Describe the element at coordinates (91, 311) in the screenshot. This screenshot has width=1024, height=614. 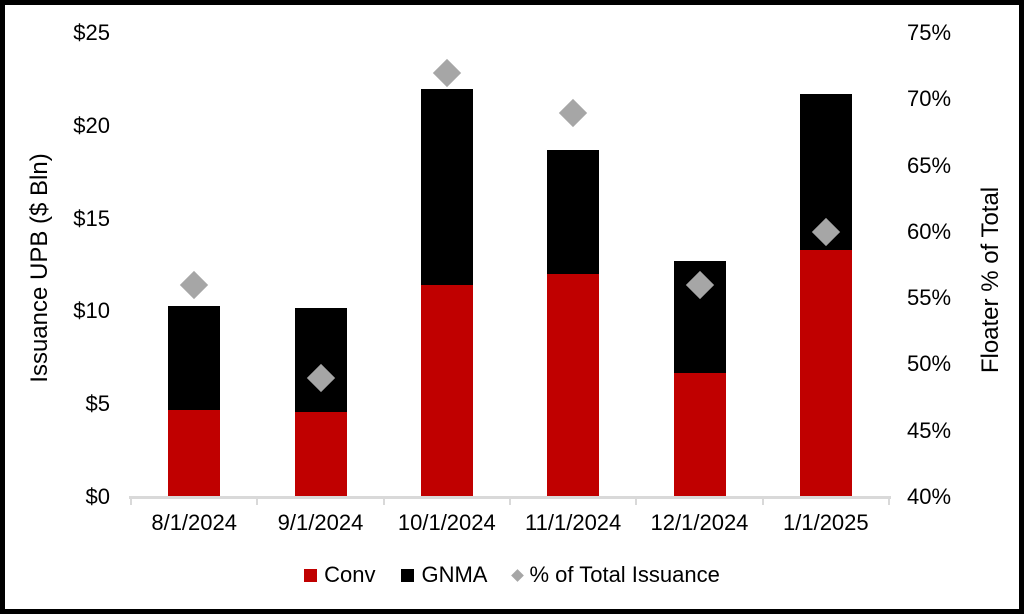
I see `left-axis-tick-label: $10` at that location.